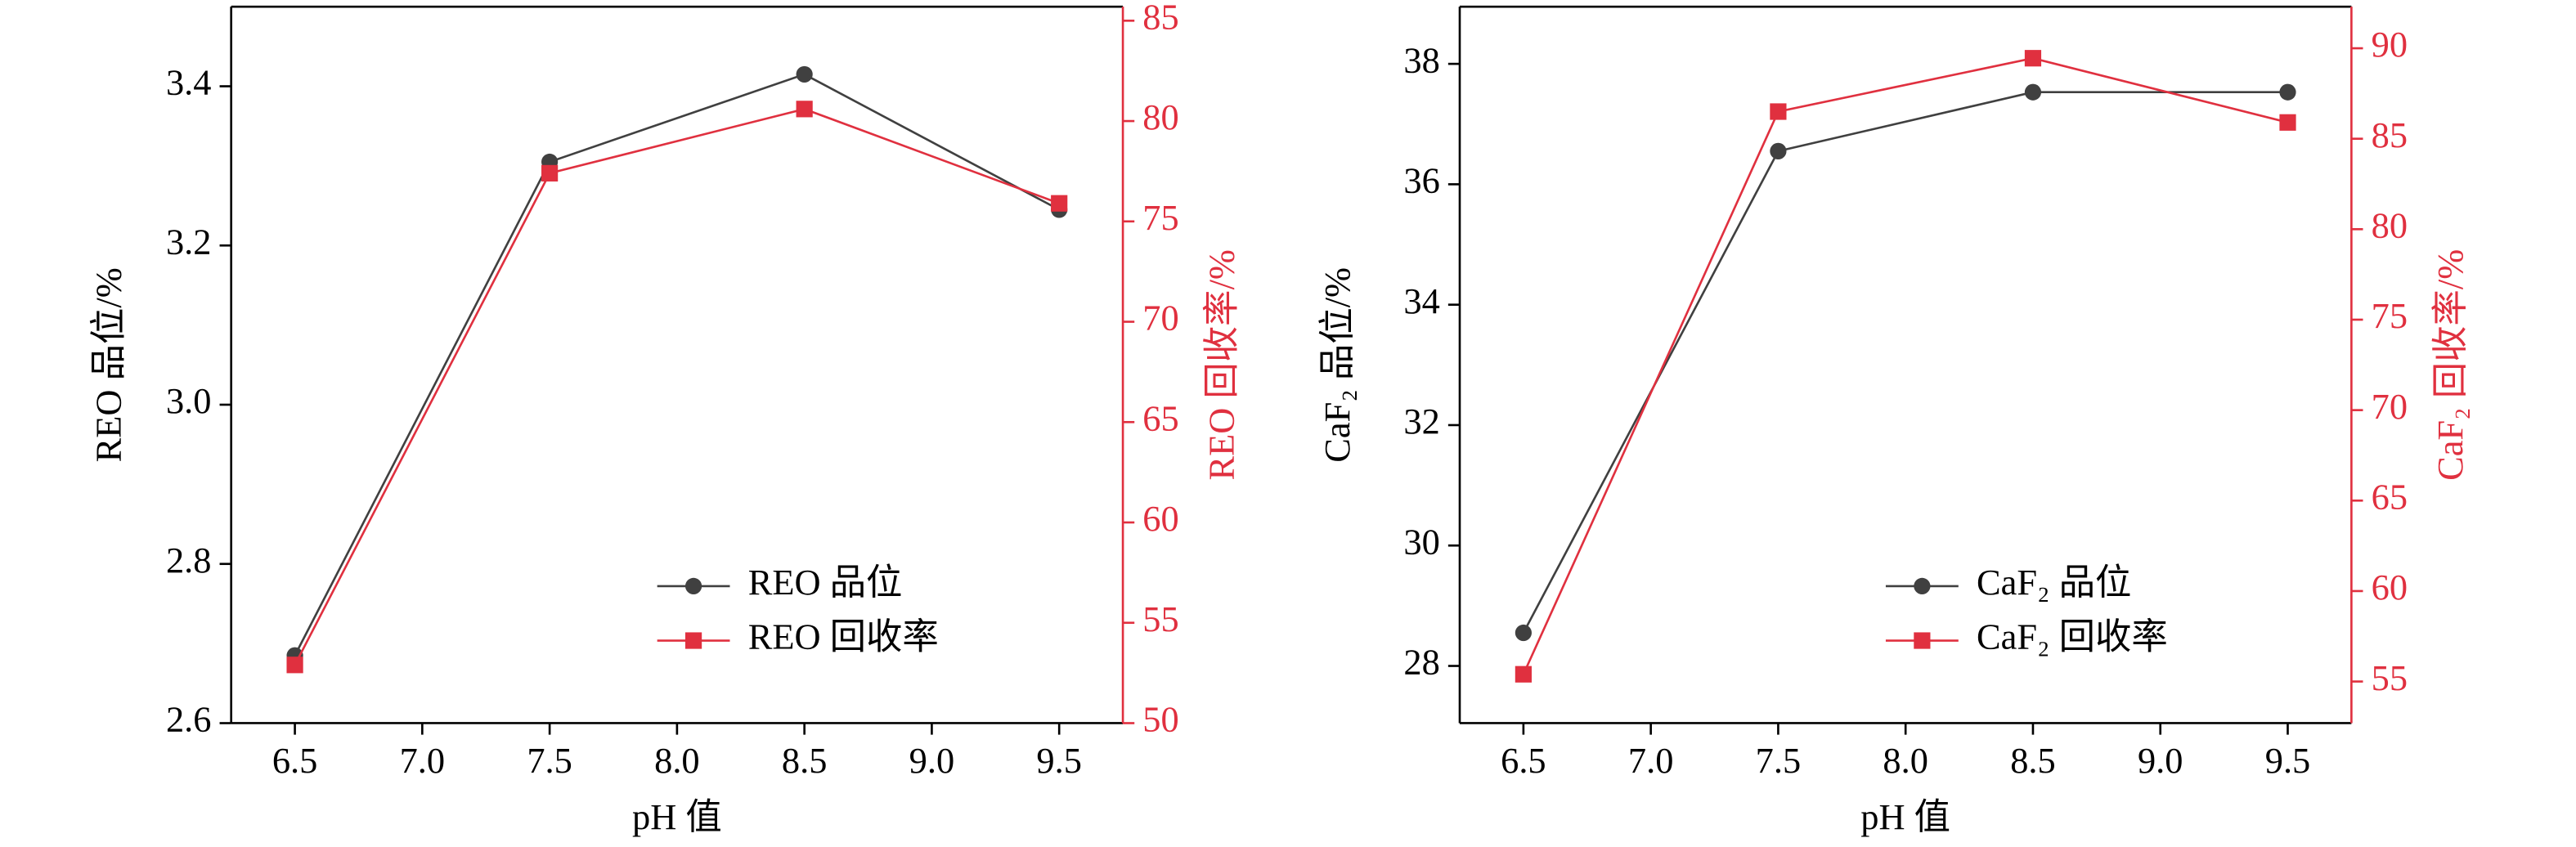 The height and width of the screenshot is (847, 2576). Describe the element at coordinates (825, 582) in the screenshot. I see `legend-label: REO 品位` at that location.